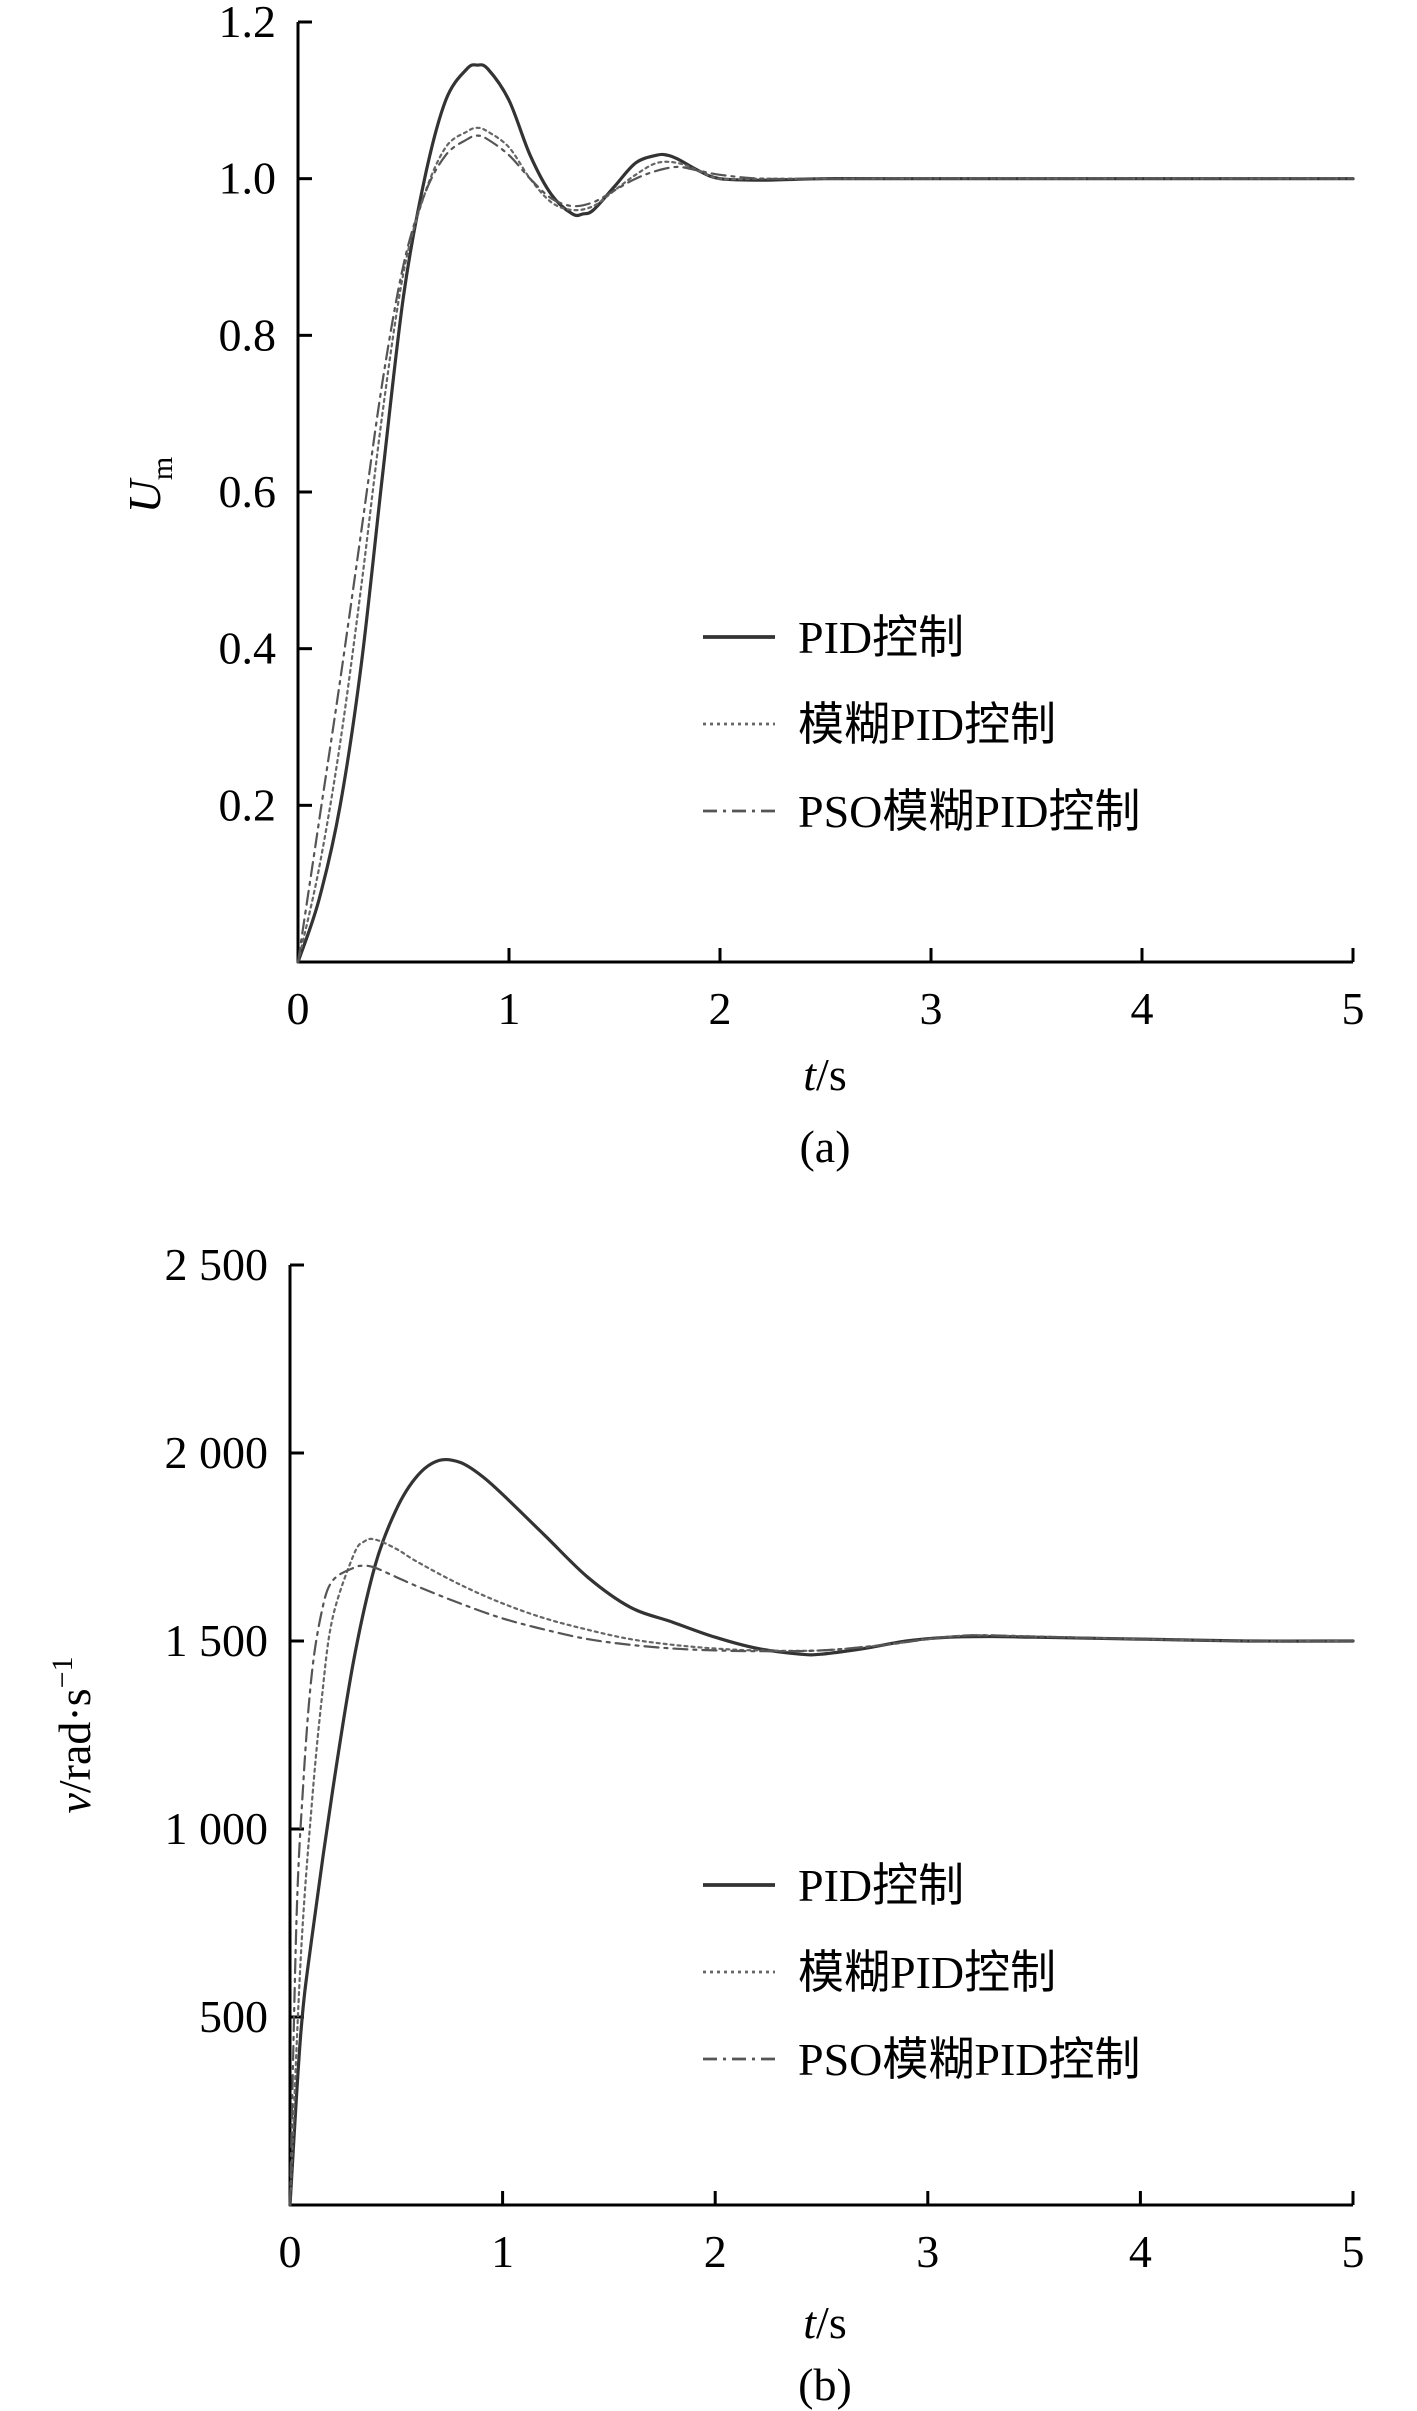  What do you see at coordinates (248, 648) in the screenshot?
I see `y-tick-label-a: 0.4` at bounding box center [248, 648].